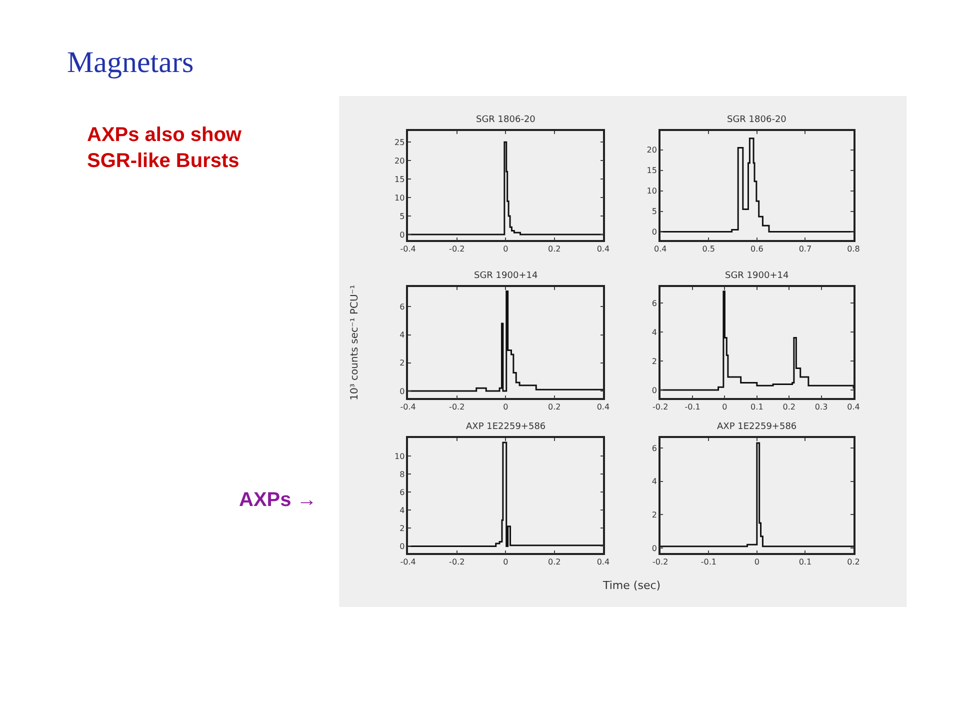 The image size is (960, 720). I want to click on text: AXPs →, so click(278, 500).